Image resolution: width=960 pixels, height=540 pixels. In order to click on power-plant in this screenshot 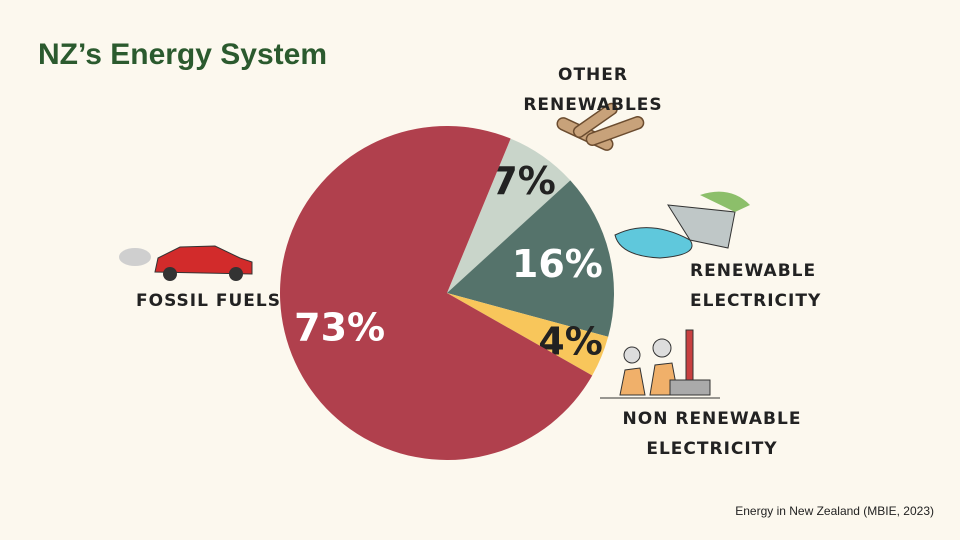, I will do `click(660, 364)`.